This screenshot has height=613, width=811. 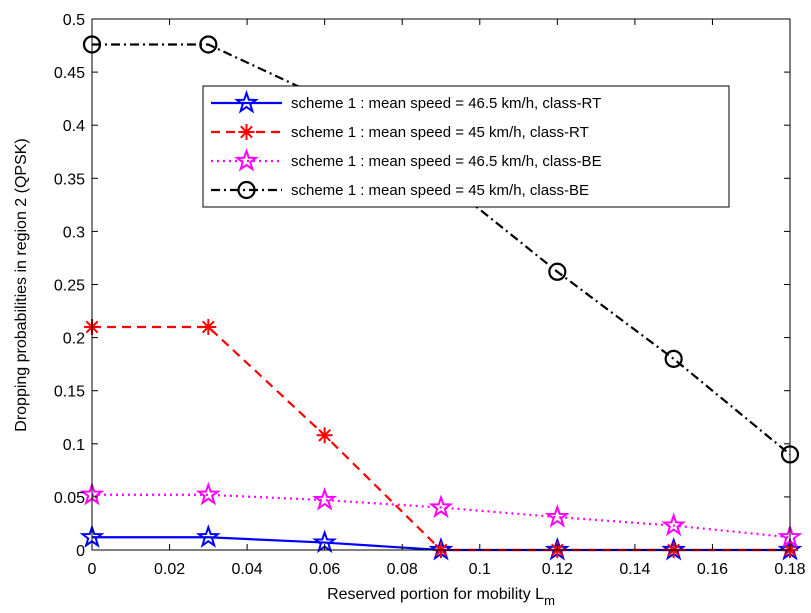 What do you see at coordinates (74, 445) in the screenshot?
I see `y-tick-label: 0.1` at bounding box center [74, 445].